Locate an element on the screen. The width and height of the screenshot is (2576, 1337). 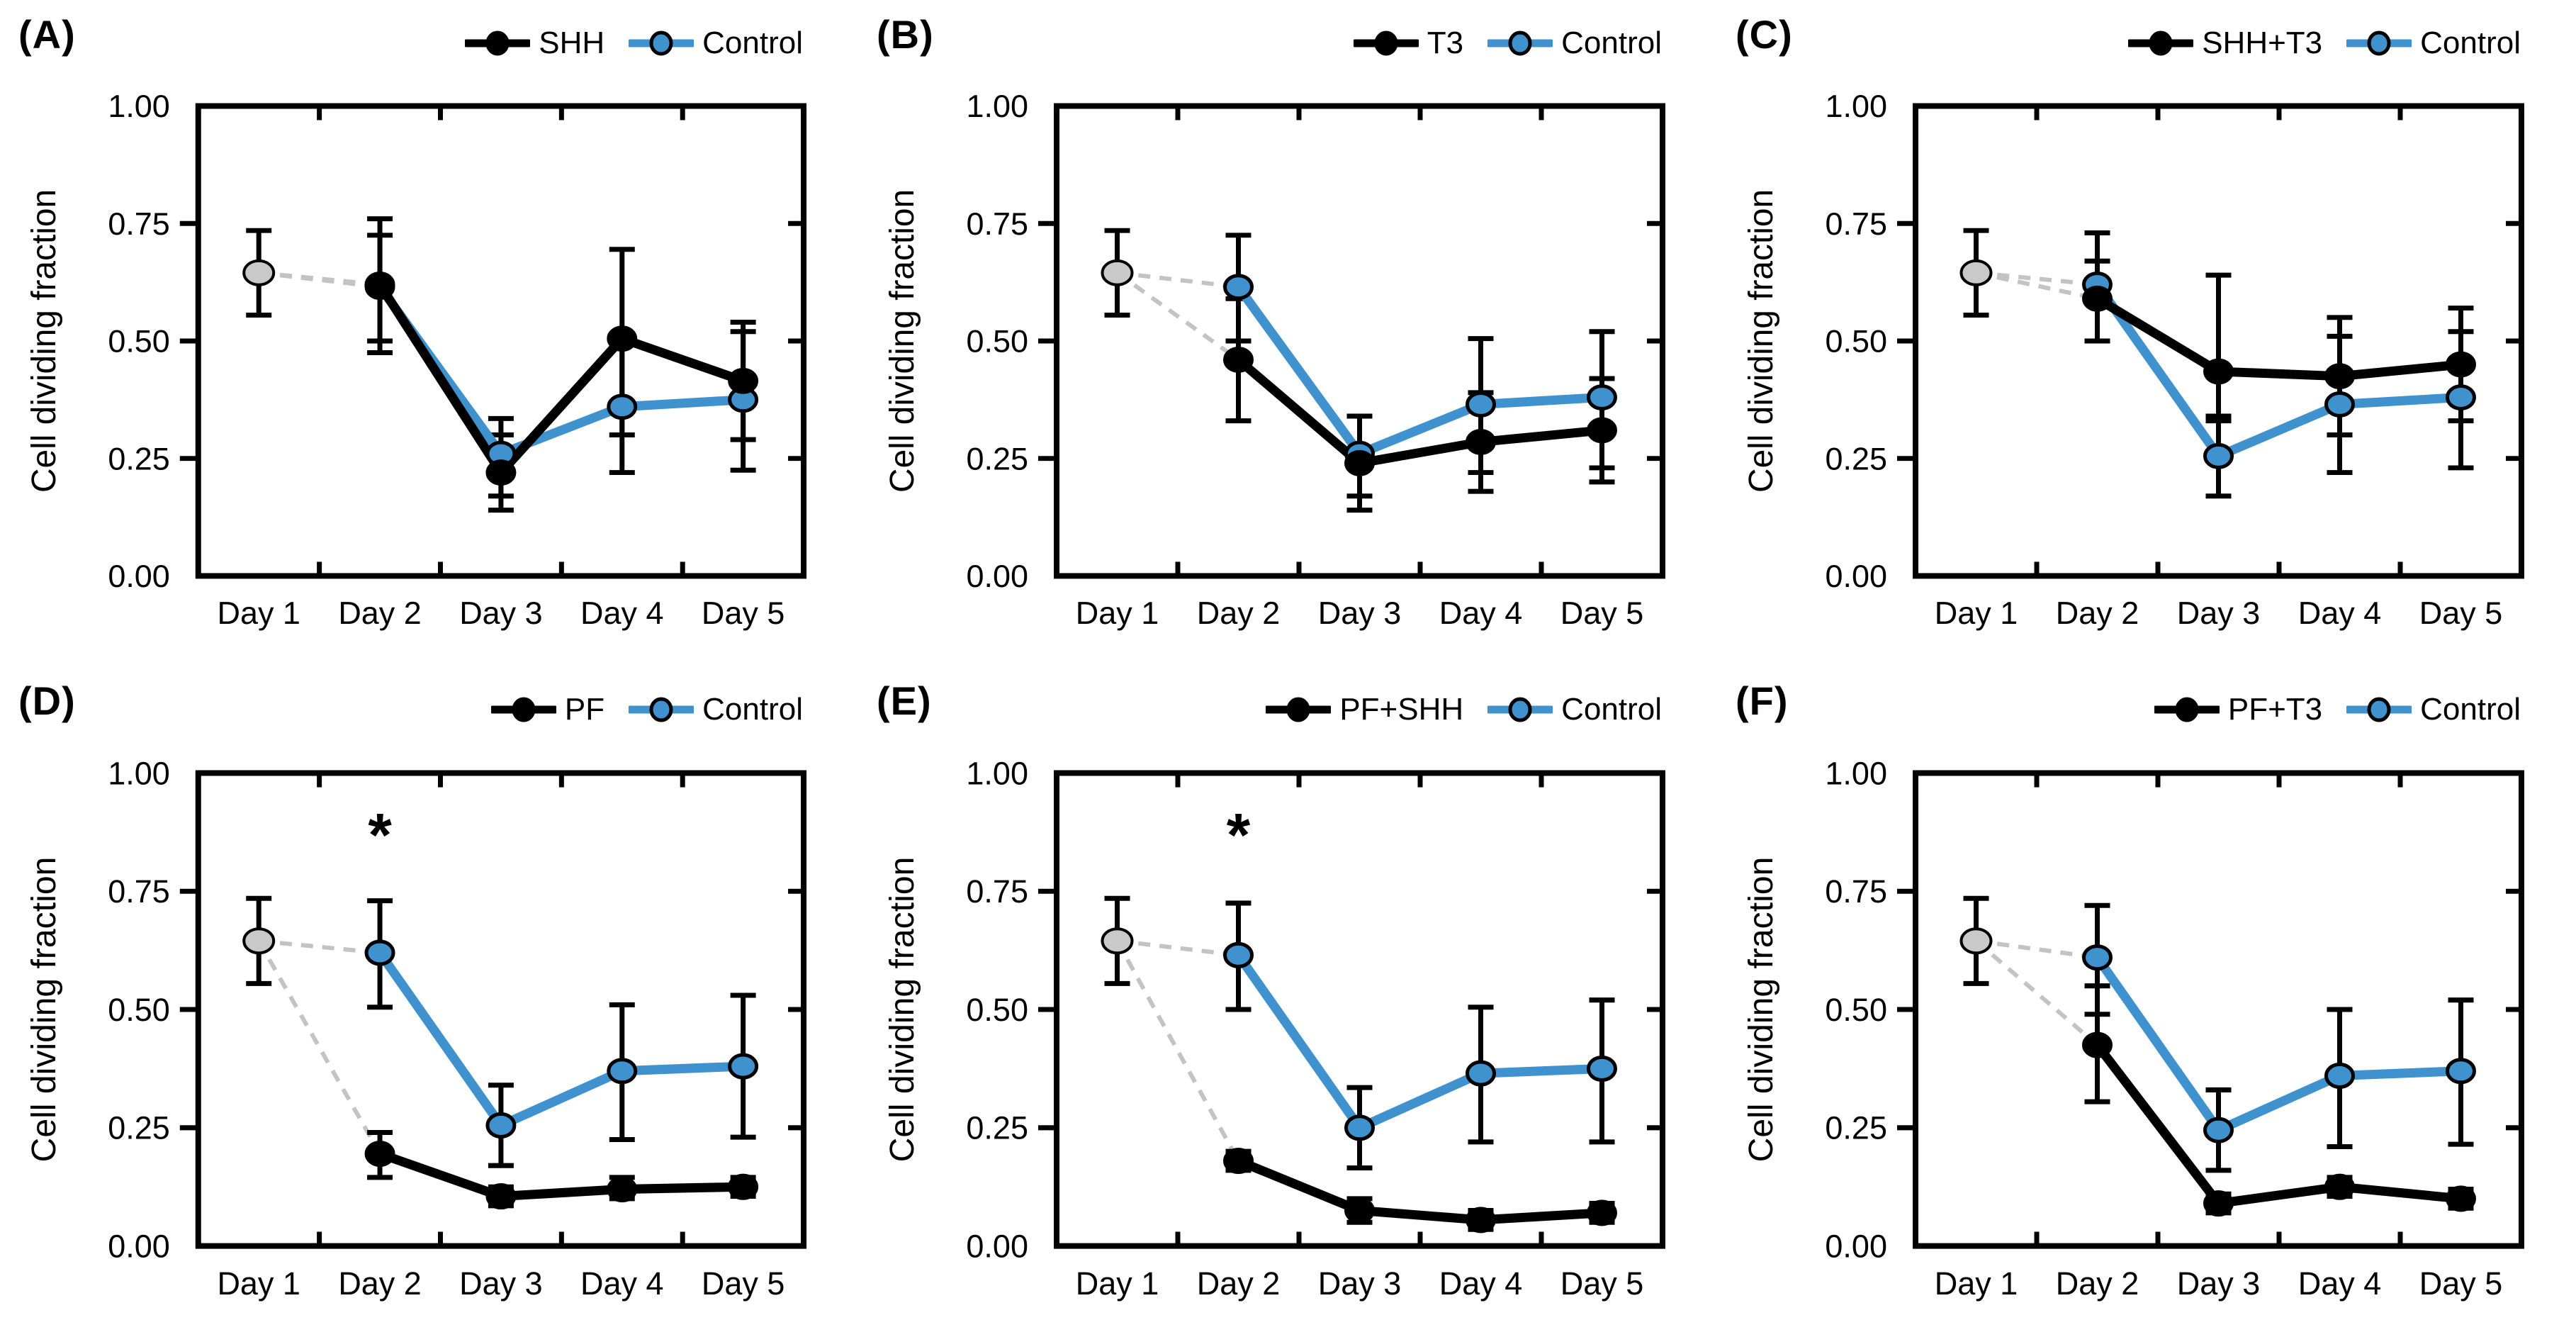
legend-item: PF+SHH is located at coordinates (1364, 709).